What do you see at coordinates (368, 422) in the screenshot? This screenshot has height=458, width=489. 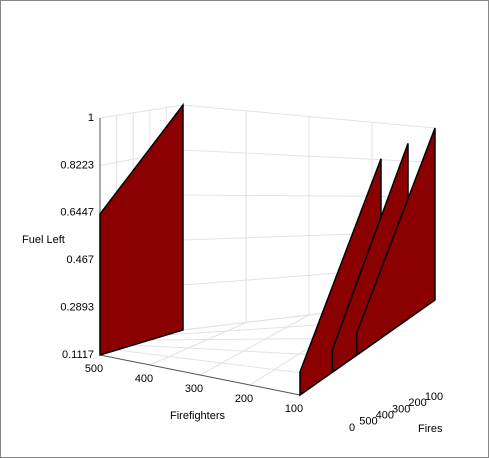 I see `y-tick-label: 500` at bounding box center [368, 422].